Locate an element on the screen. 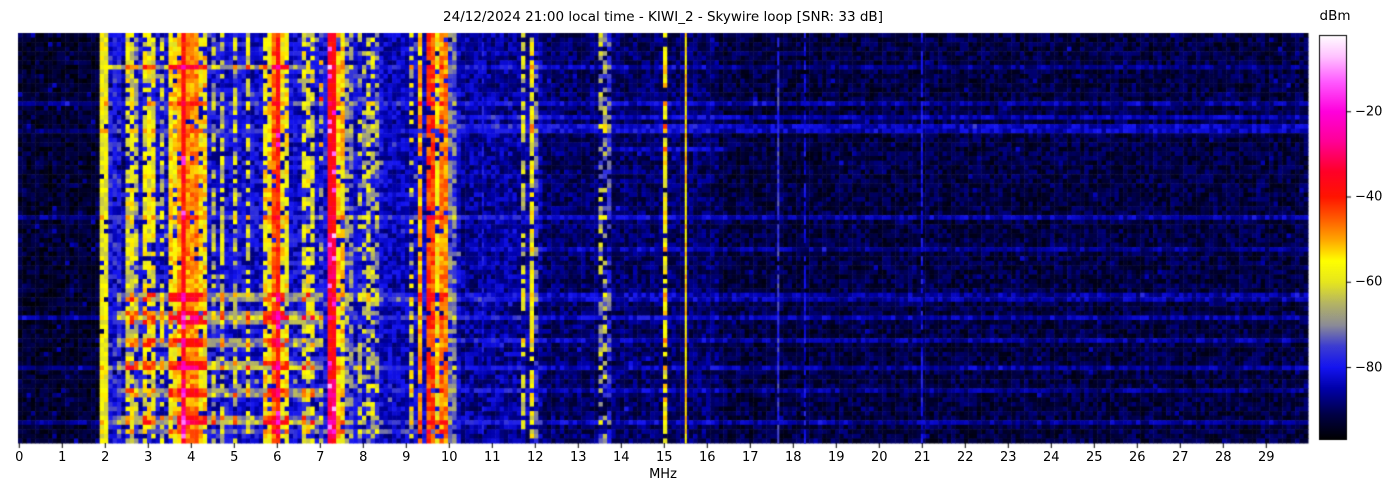 This screenshot has height=500, width=1400. x-tick-label: 0 is located at coordinates (19, 457).